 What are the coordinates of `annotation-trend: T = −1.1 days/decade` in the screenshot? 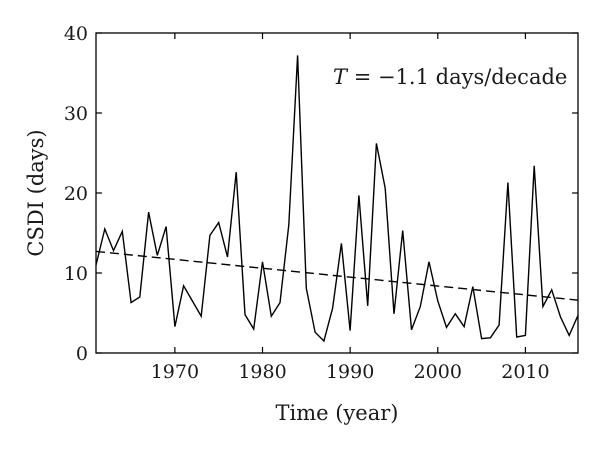 It's located at (450, 77).